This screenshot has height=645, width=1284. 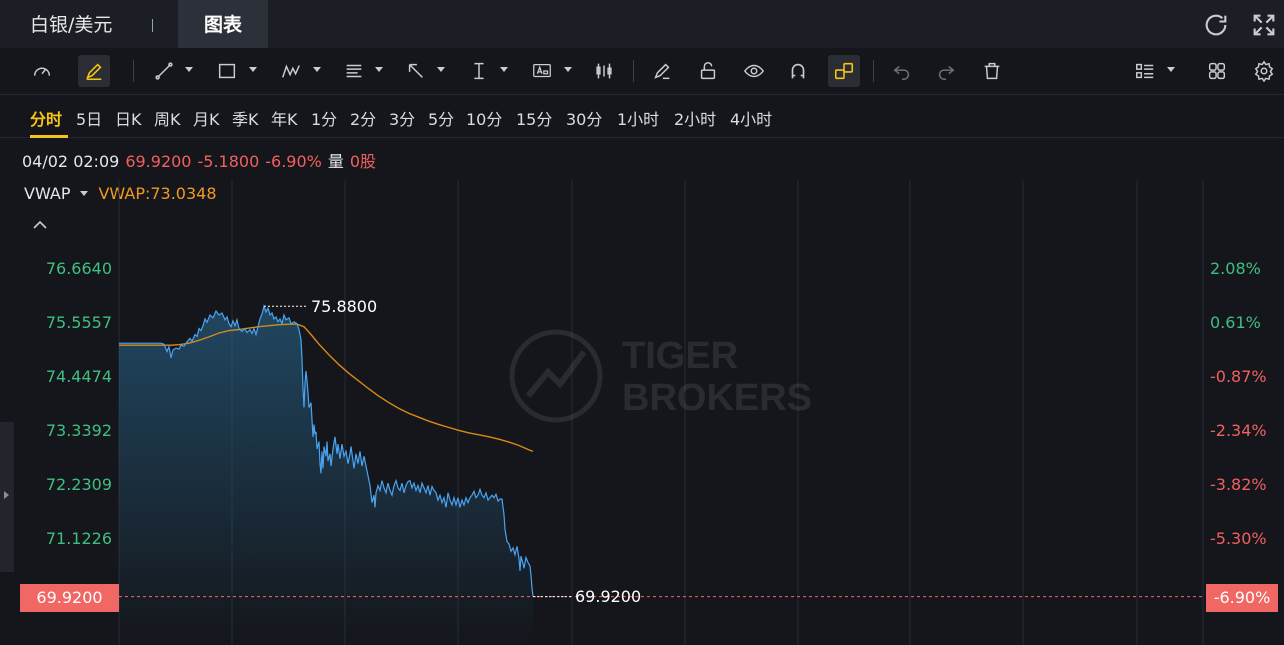 What do you see at coordinates (402, 119) in the screenshot?
I see `period-tab: 3分` at bounding box center [402, 119].